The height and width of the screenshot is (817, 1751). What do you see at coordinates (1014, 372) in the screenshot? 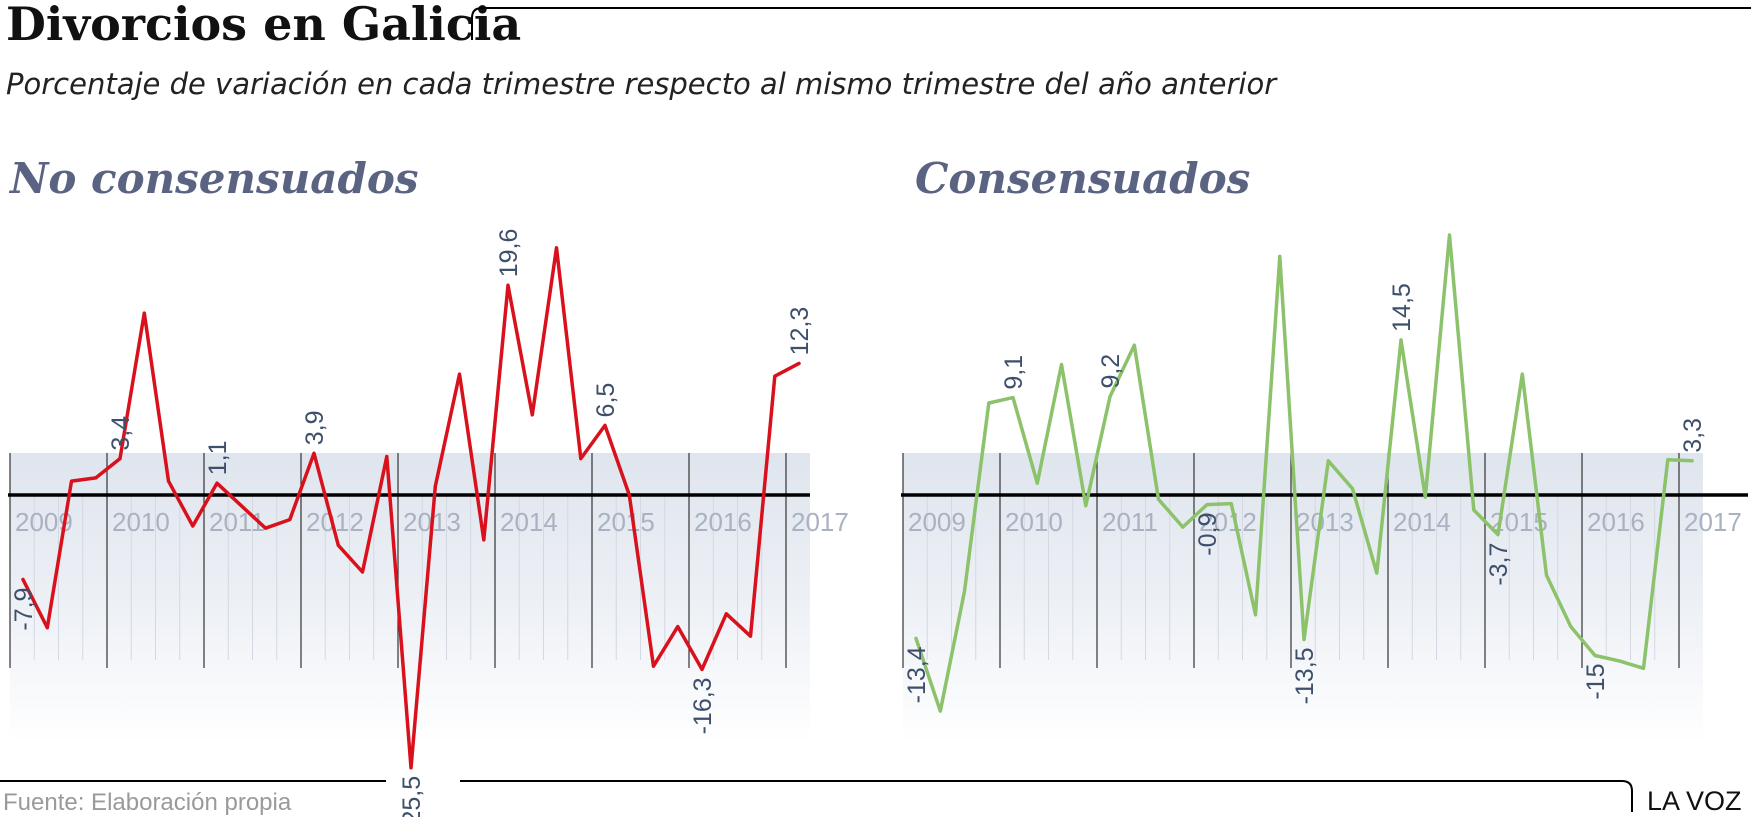
I see `data-value-label: 9,1` at bounding box center [1014, 372].